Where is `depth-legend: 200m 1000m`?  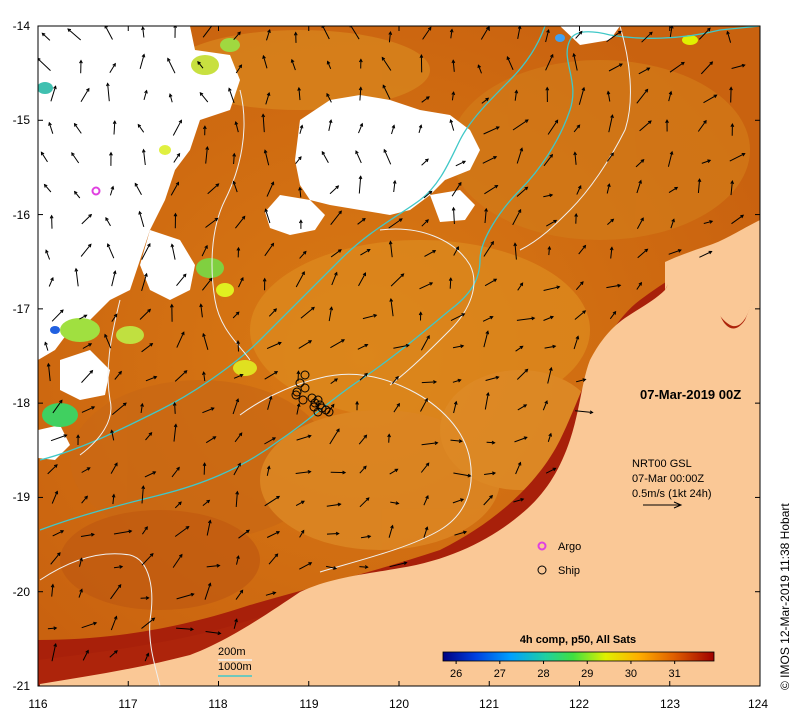
depth-legend: 200m 1000m is located at coordinates (235, 661).